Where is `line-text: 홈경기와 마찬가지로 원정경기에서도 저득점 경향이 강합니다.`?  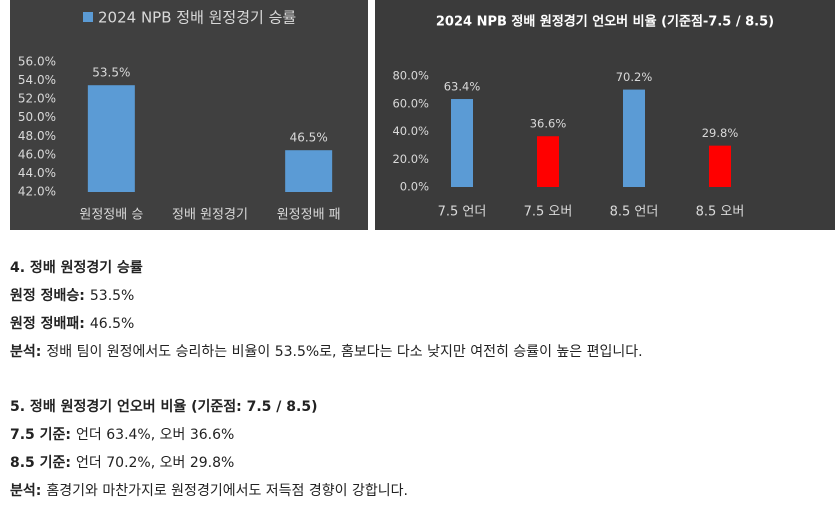 line-text: 홈경기와 마찬가지로 원정경기에서도 저득점 경향이 강합니다. is located at coordinates (227, 491).